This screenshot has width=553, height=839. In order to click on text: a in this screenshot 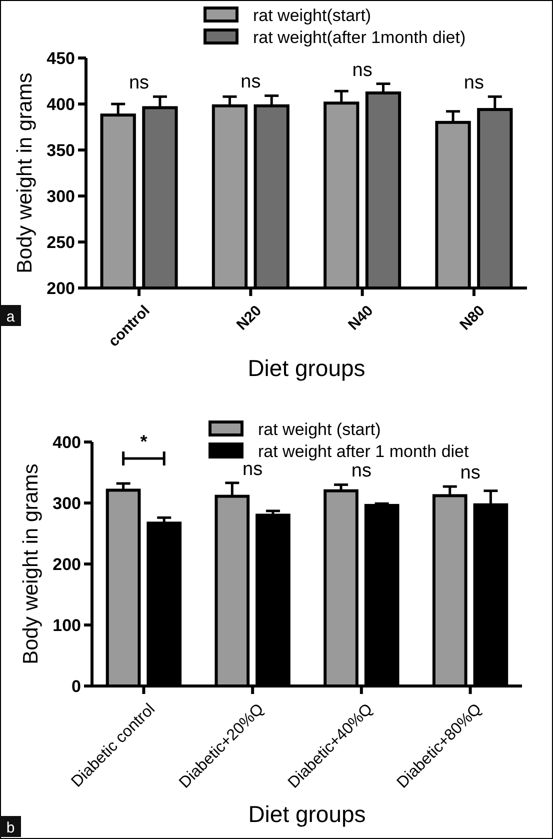, I will do `click(11, 317)`.